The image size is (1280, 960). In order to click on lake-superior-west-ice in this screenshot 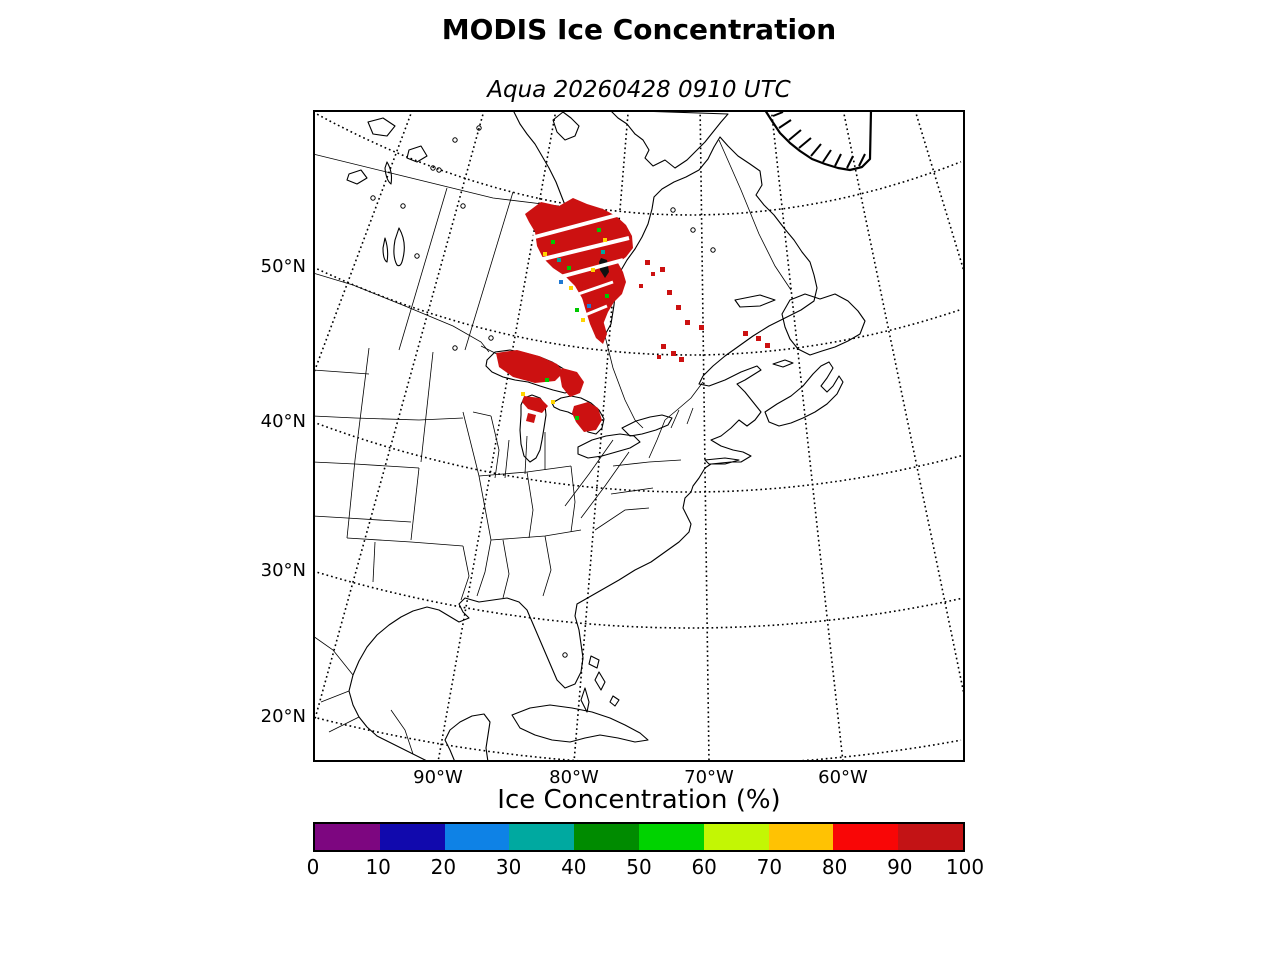, I will do `click(530, 366)`.